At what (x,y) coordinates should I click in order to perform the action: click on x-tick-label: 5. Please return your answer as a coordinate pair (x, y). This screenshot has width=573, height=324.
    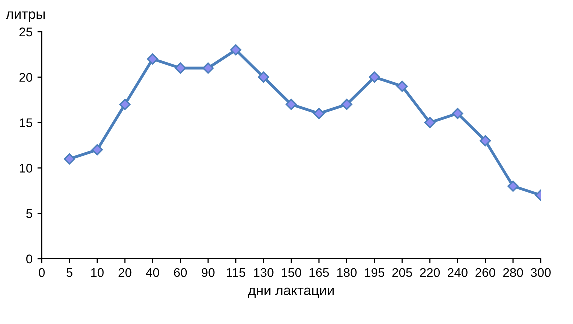
    Looking at the image, I should click on (69, 273).